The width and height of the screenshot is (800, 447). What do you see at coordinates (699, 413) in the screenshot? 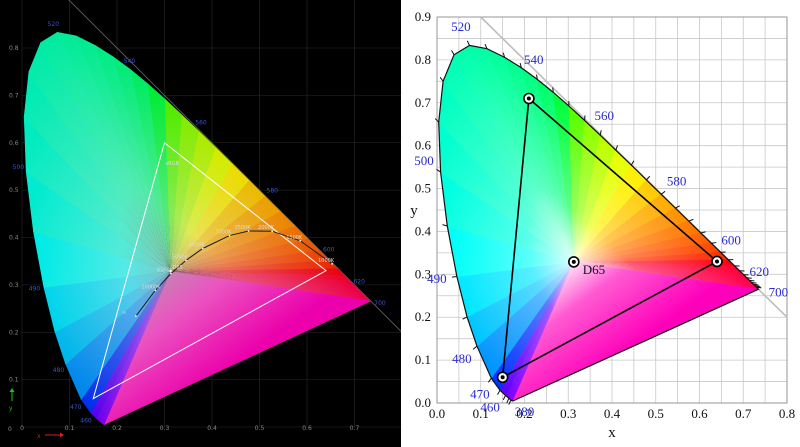
I see `right-x-tick-label: 0.6` at bounding box center [699, 413].